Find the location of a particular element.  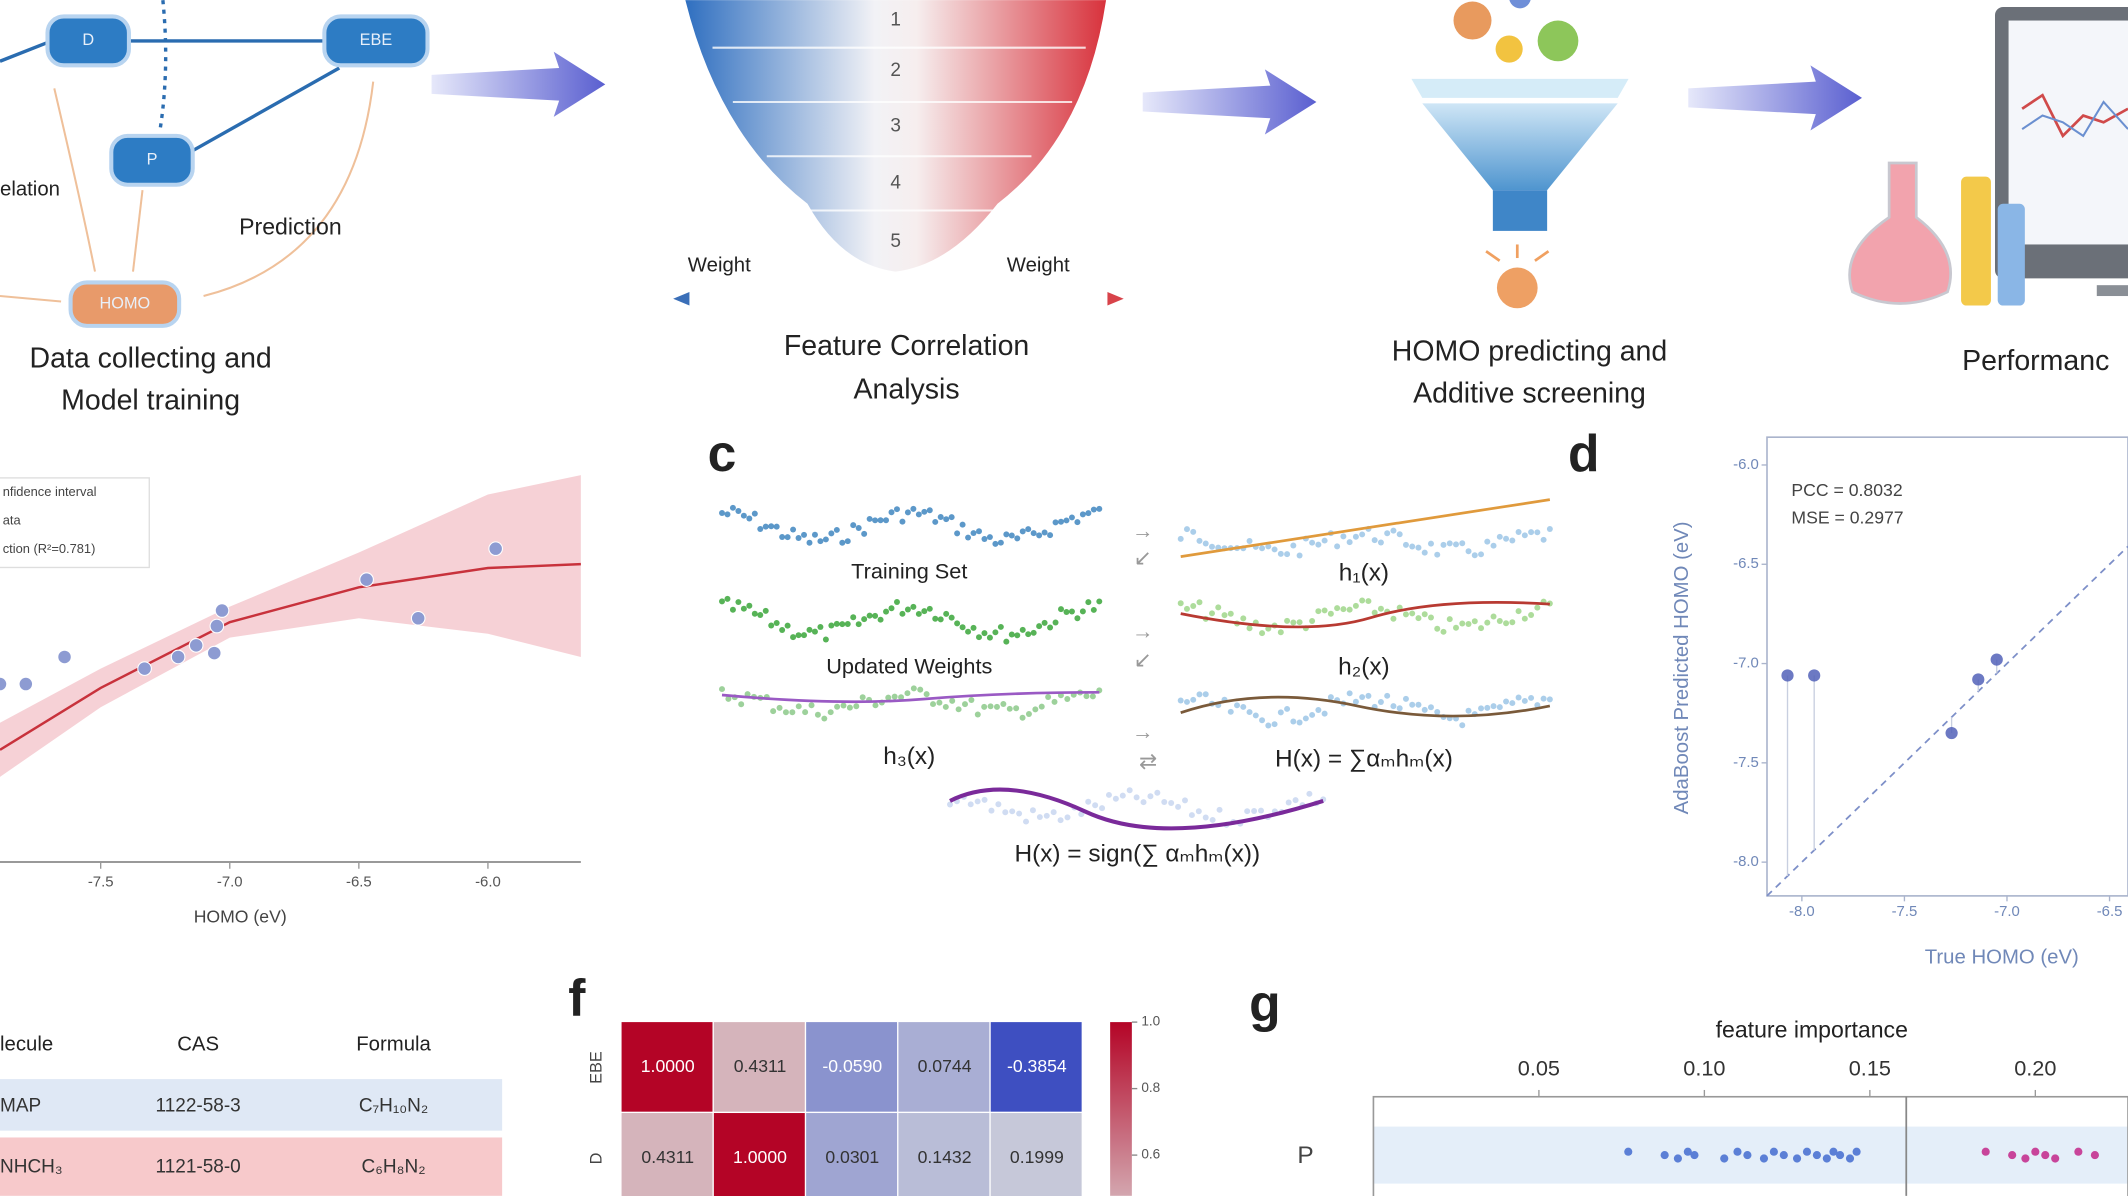

ensemble-label: H(x) = sign(∑ αₘhₘ(x)) is located at coordinates (1137, 854).